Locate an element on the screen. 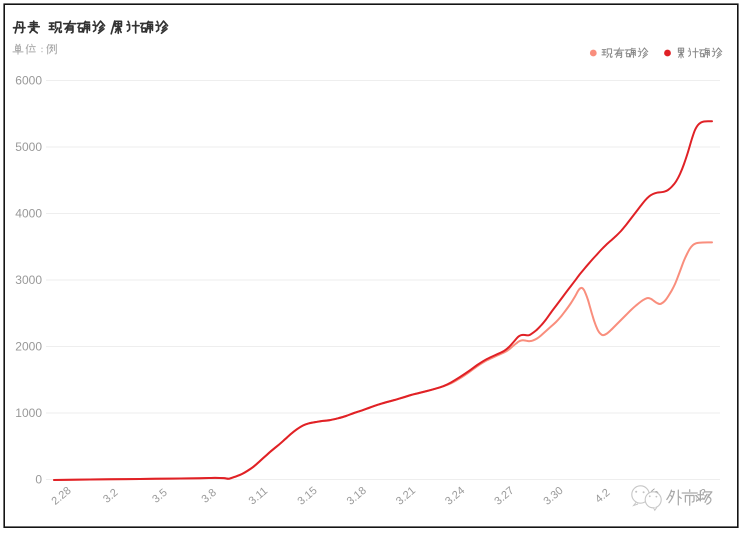  svg-text: 2000 is located at coordinates (28, 347).